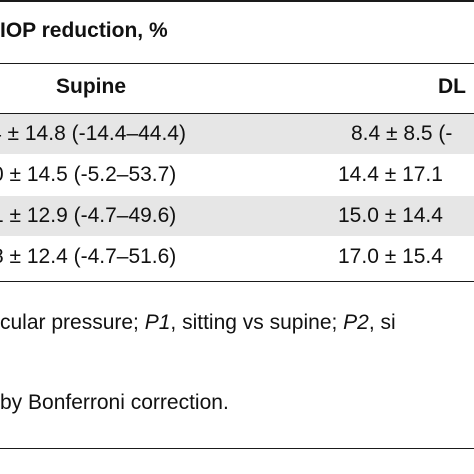 The height and width of the screenshot is (474, 474). What do you see at coordinates (237, 281) in the screenshot?
I see `table-bottom-rule` at bounding box center [237, 281].